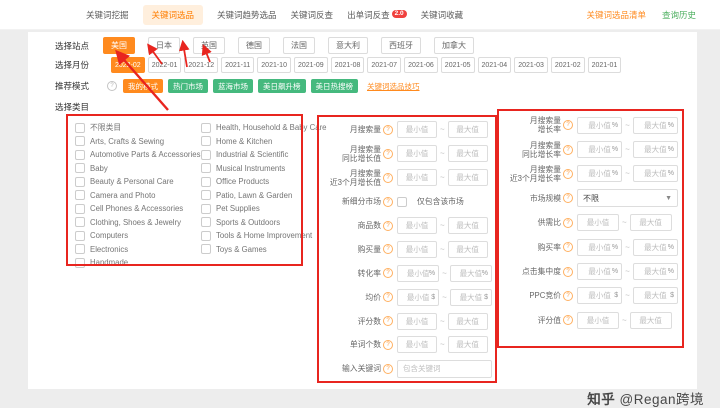 The width and height of the screenshot is (720, 408). Describe the element at coordinates (128, 65) in the screenshot. I see `month-option-2022-02: 2022-02` at that location.